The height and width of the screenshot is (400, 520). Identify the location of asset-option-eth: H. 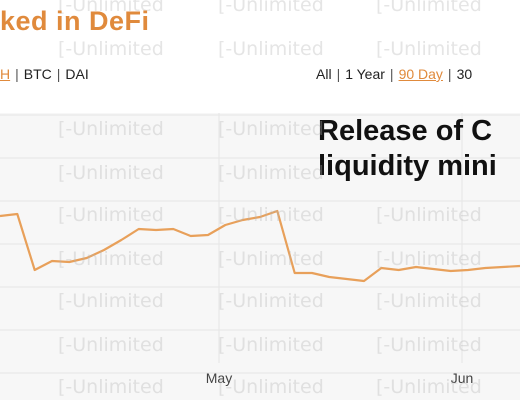
(5, 74).